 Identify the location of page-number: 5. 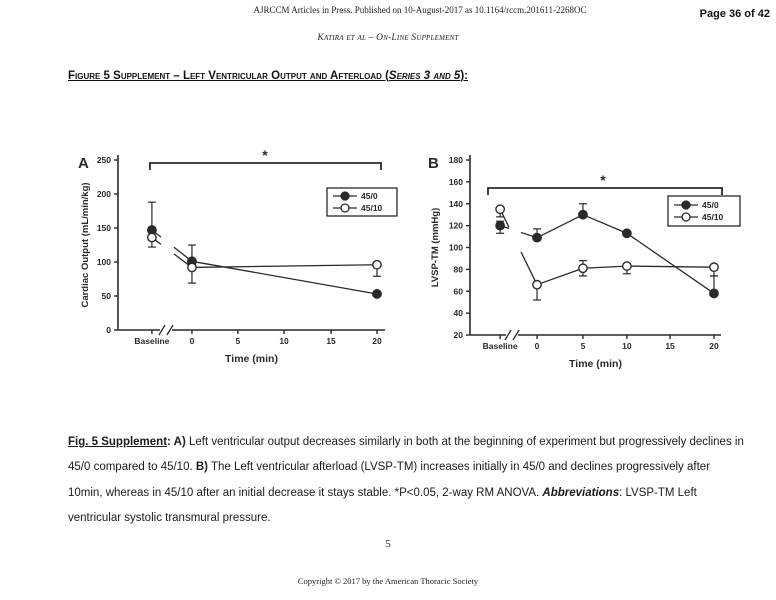
(388, 544).